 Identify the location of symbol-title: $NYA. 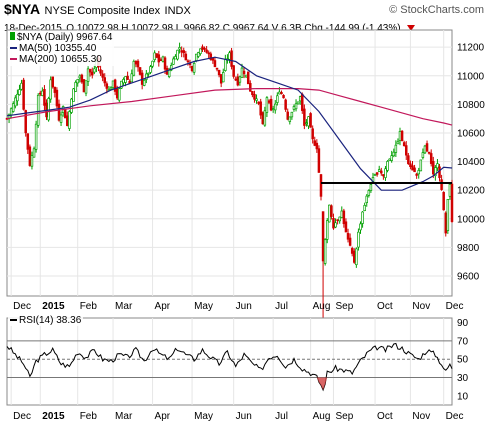
(22, 9).